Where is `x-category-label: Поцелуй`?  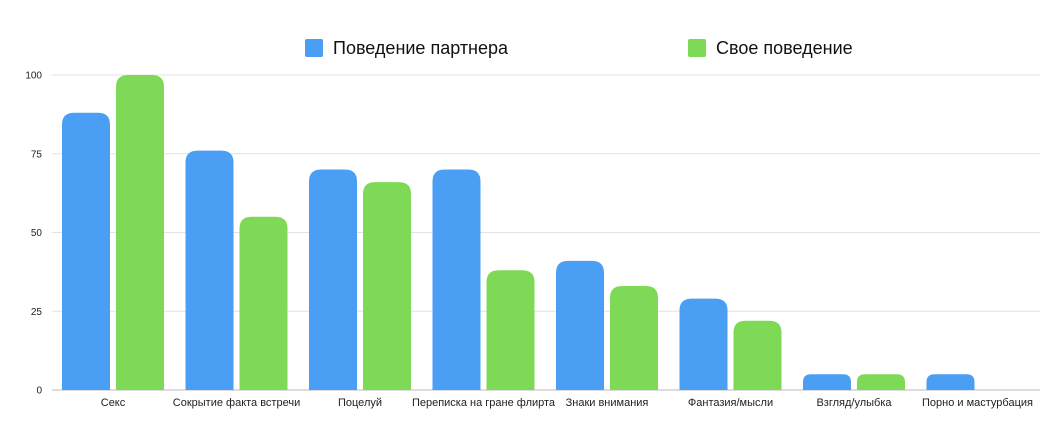
x-category-label: Поцелуй is located at coordinates (360, 403).